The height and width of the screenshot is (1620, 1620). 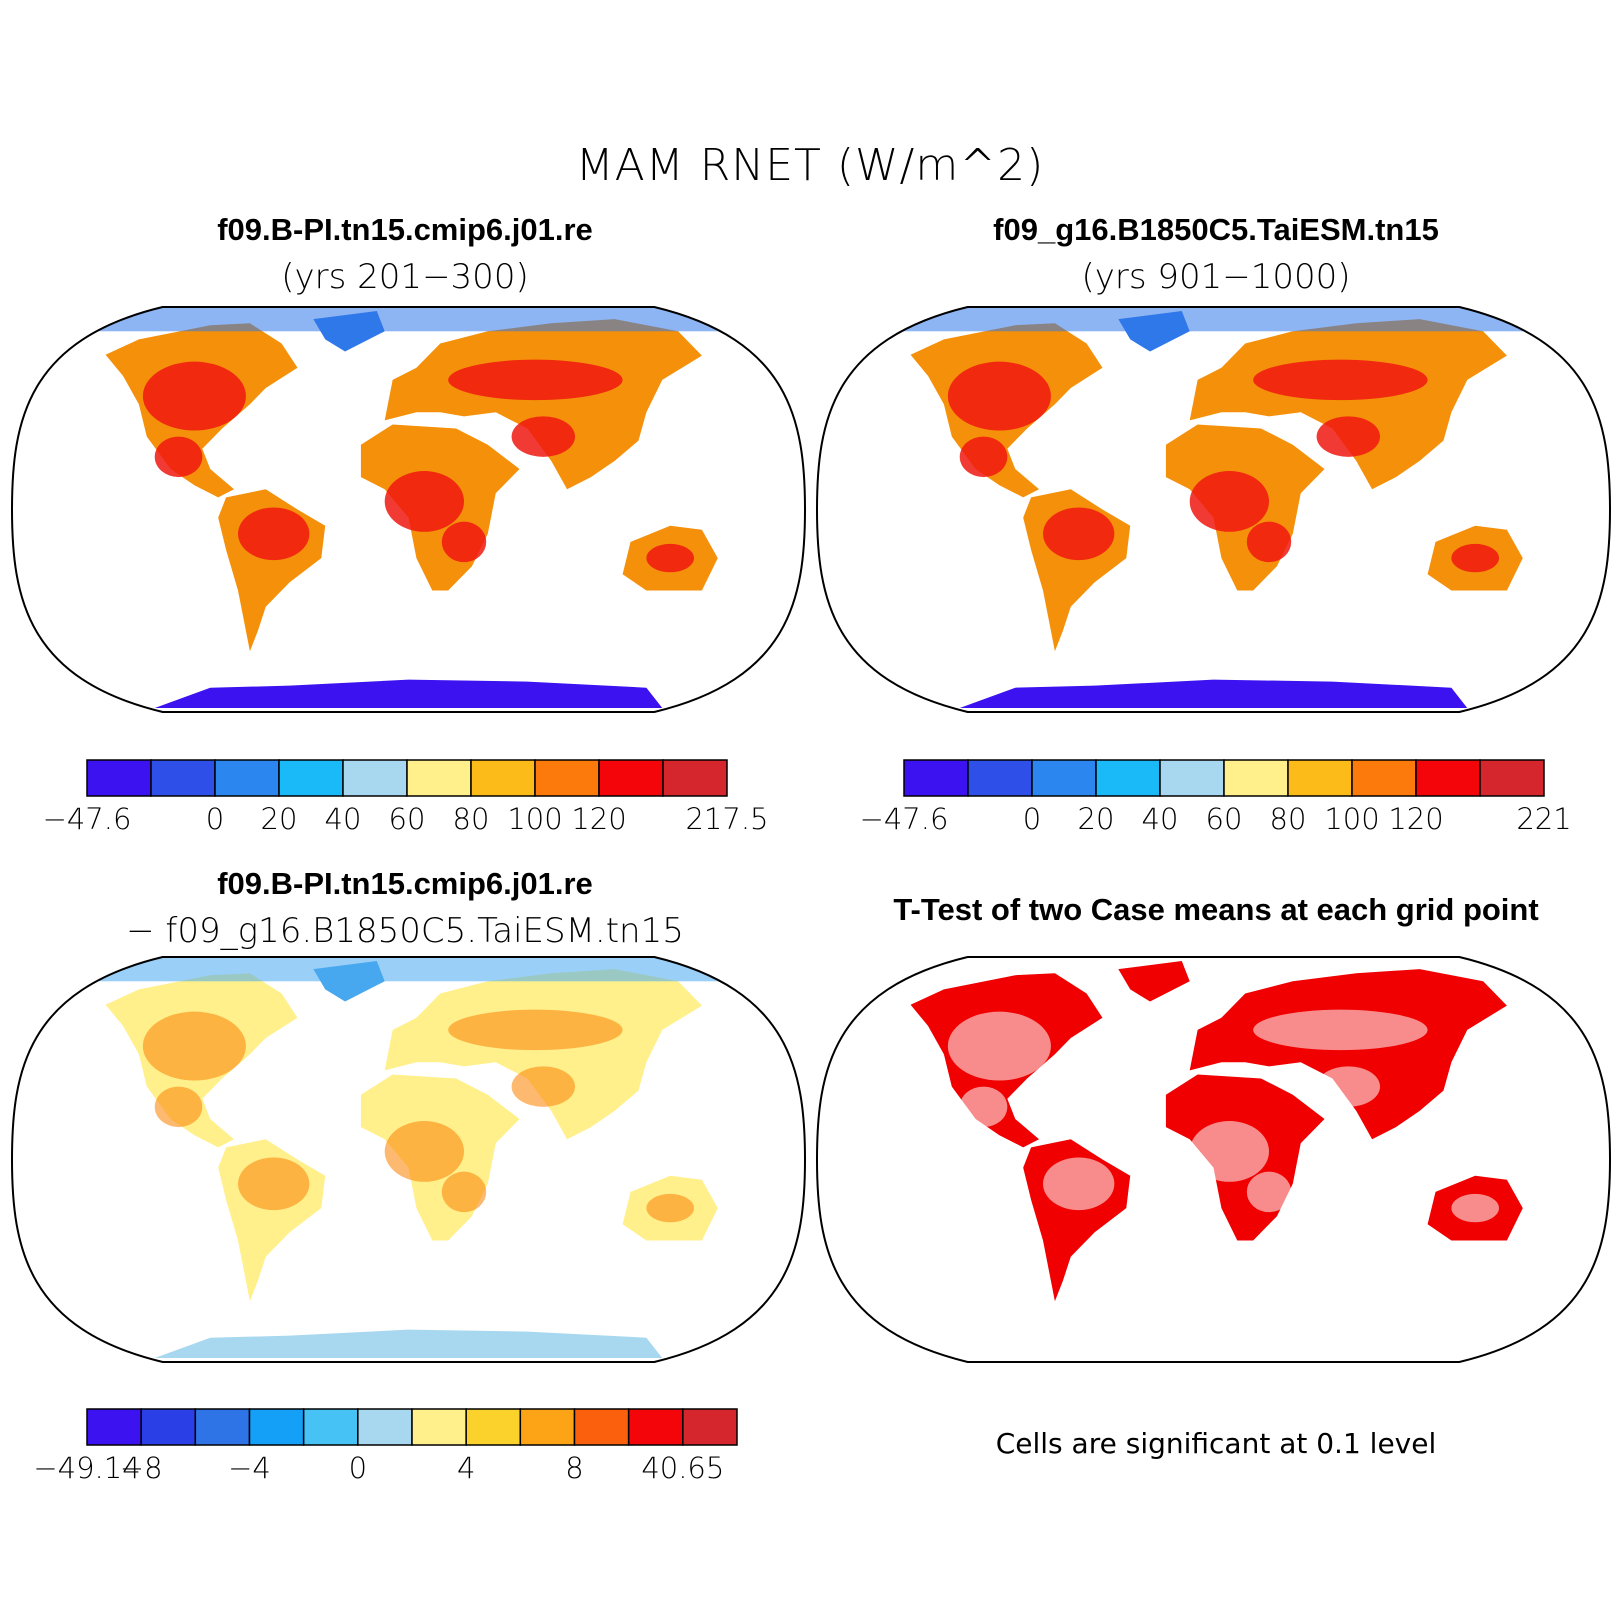 What do you see at coordinates (1153, 981) in the screenshot?
I see `landmass-greenland` at bounding box center [1153, 981].